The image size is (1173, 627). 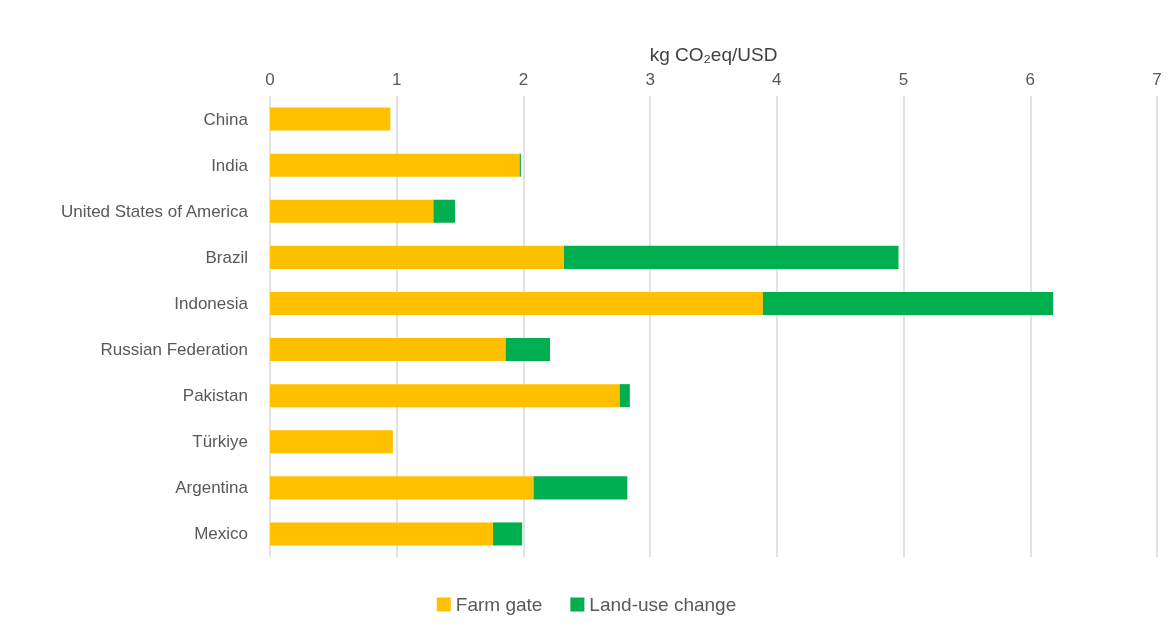 What do you see at coordinates (215, 396) in the screenshot?
I see `y-tick-label: Pakistan` at bounding box center [215, 396].